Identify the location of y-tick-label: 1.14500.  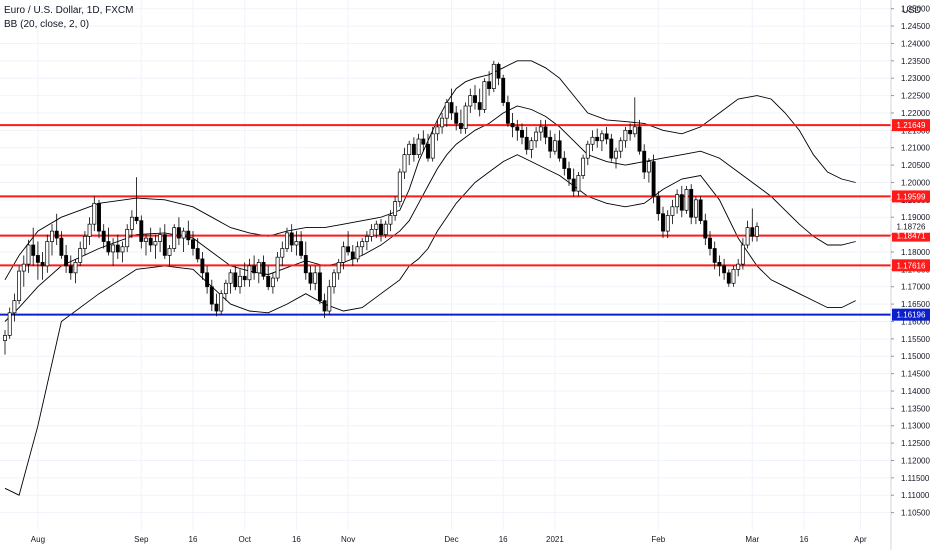
(915, 374).